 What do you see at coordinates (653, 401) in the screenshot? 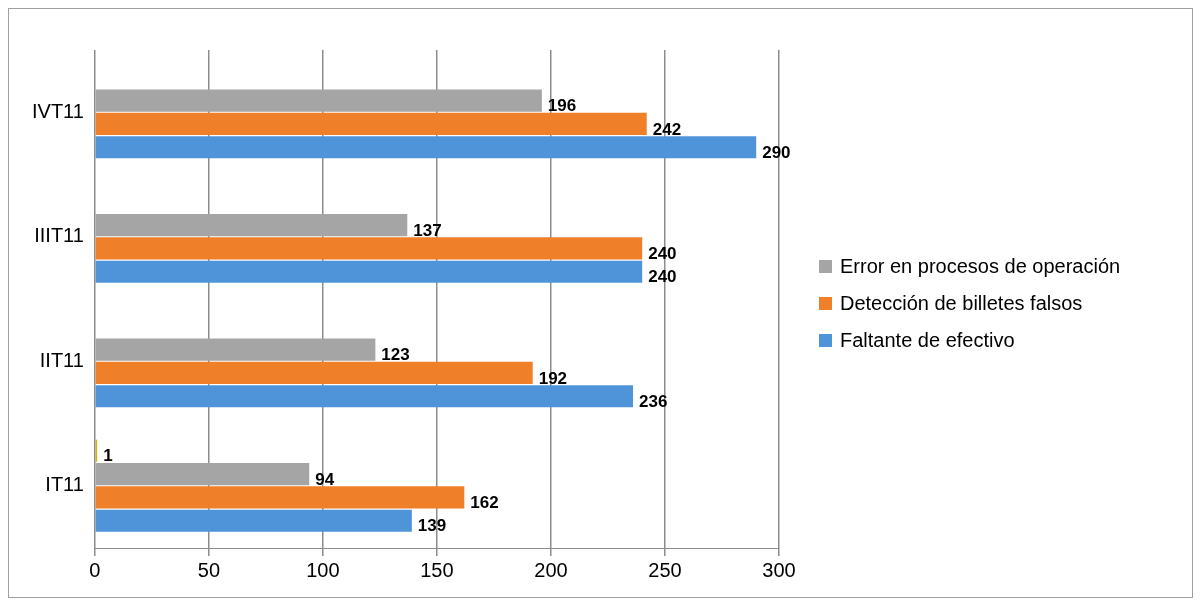
I see `data-label: 236` at bounding box center [653, 401].